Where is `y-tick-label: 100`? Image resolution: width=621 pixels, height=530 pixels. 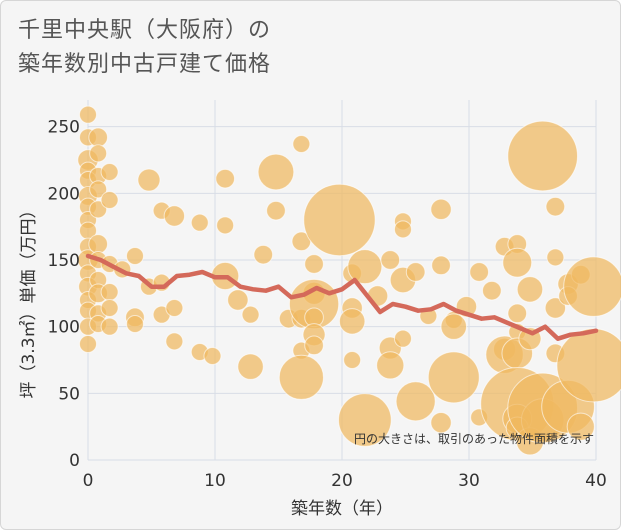
y-tick-label: 100 is located at coordinates (64, 328).